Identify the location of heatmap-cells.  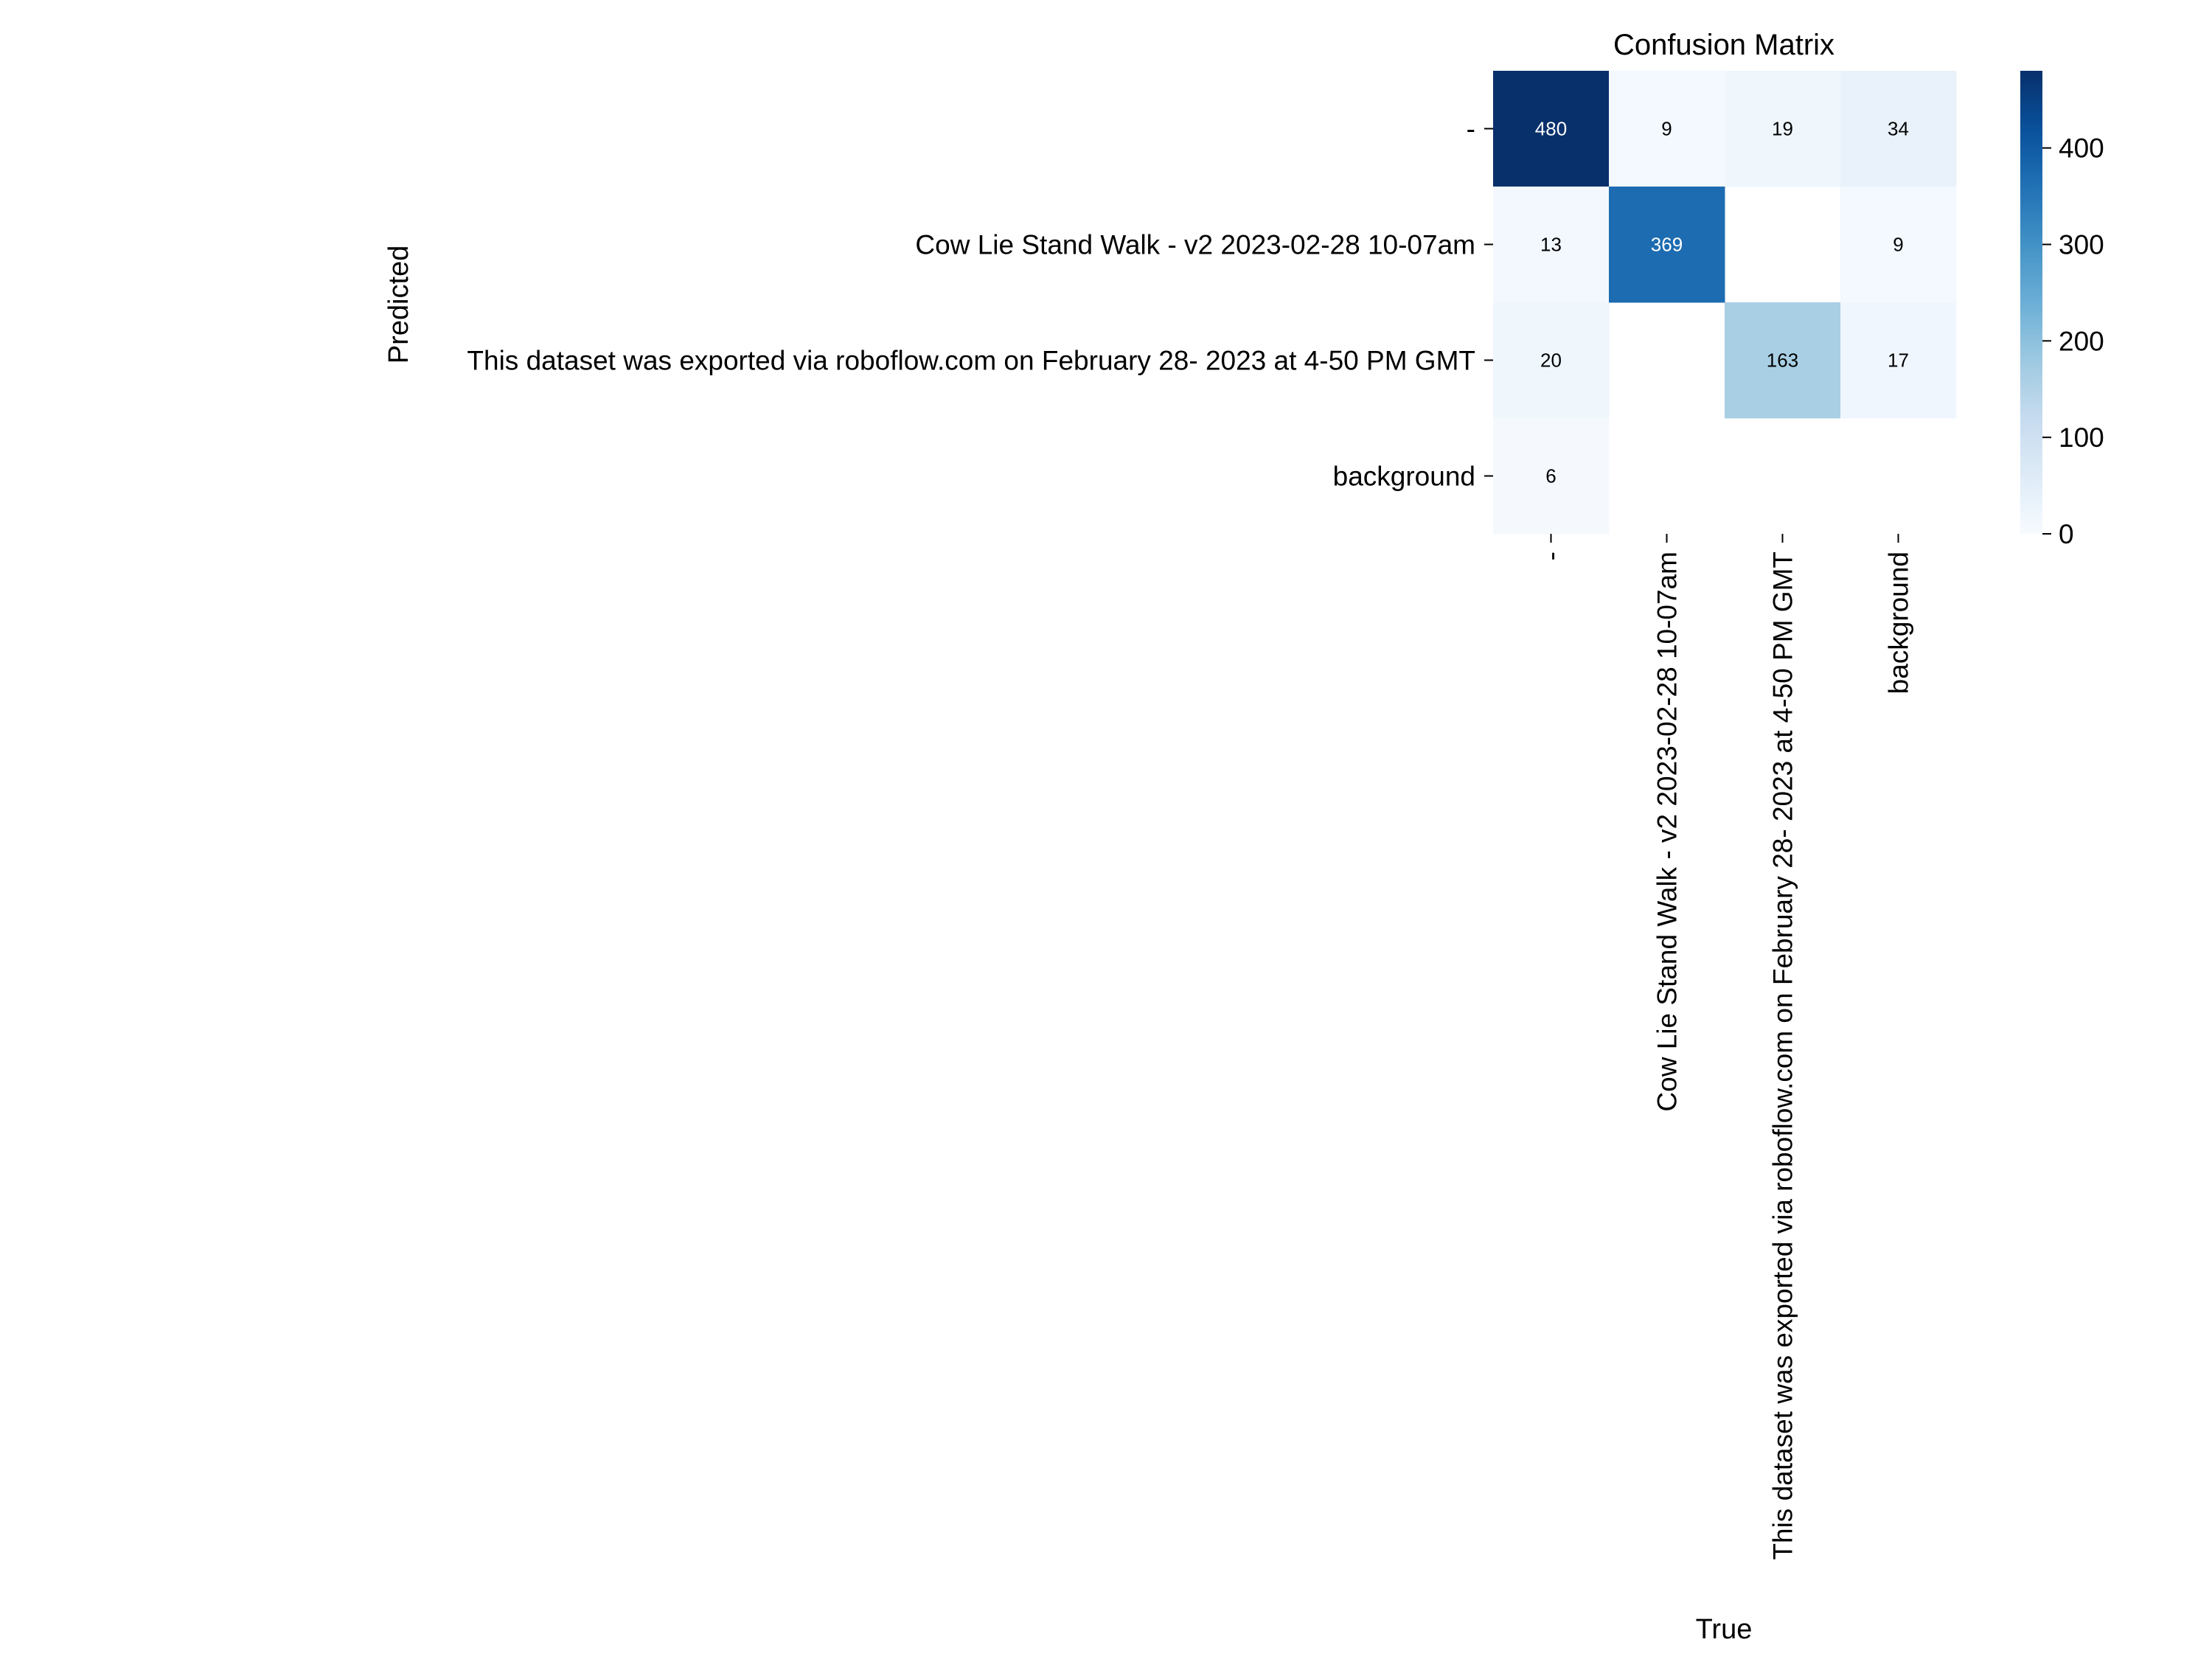
(1725, 303).